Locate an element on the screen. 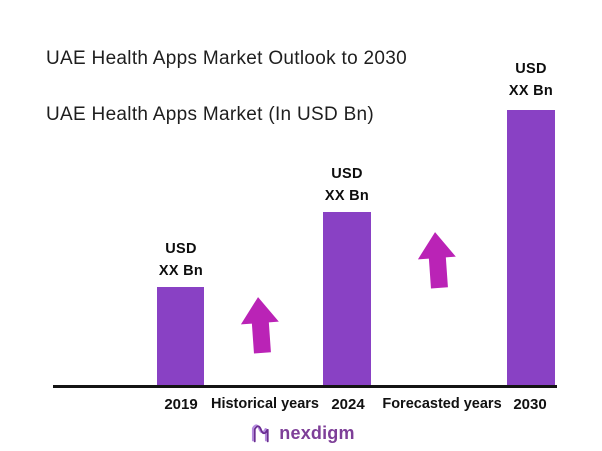 This screenshot has height=451, width=602. bar-2019 is located at coordinates (180, 336).